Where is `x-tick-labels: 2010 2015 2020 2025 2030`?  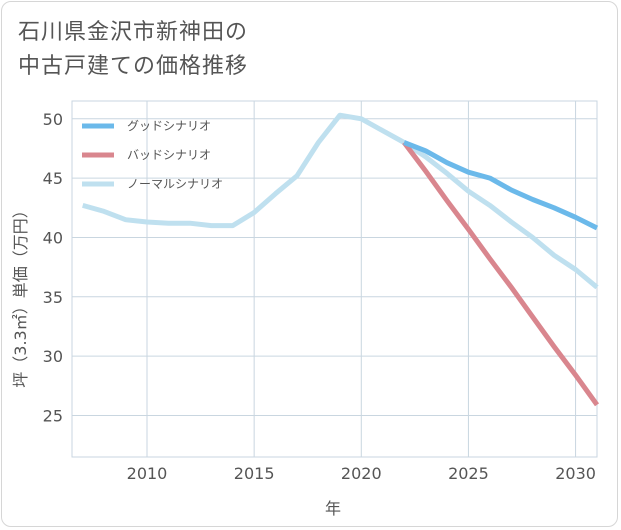 x-tick-labels: 2010 2015 2020 2025 2030 is located at coordinates (361, 473).